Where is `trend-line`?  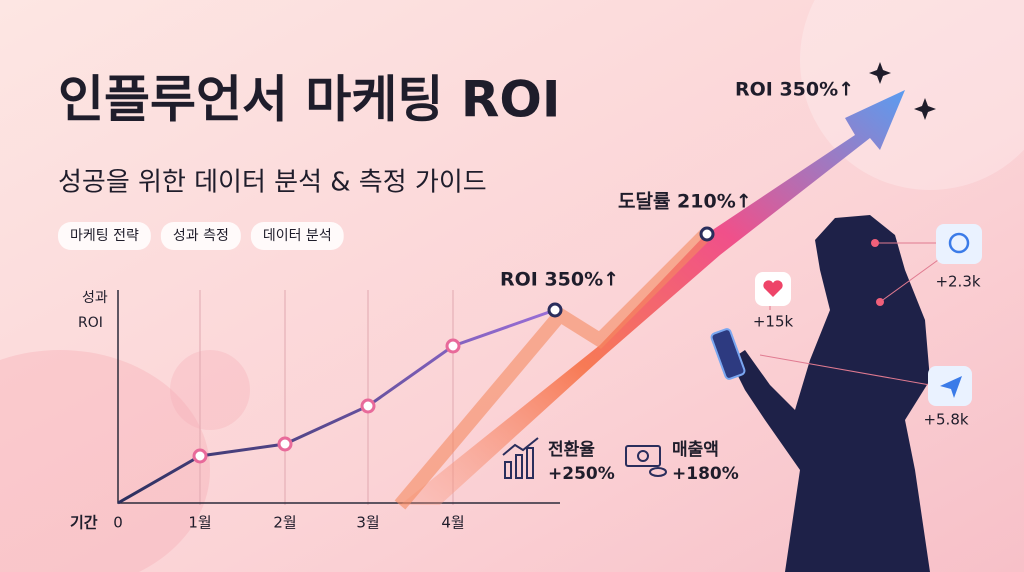 trend-line is located at coordinates (336, 406).